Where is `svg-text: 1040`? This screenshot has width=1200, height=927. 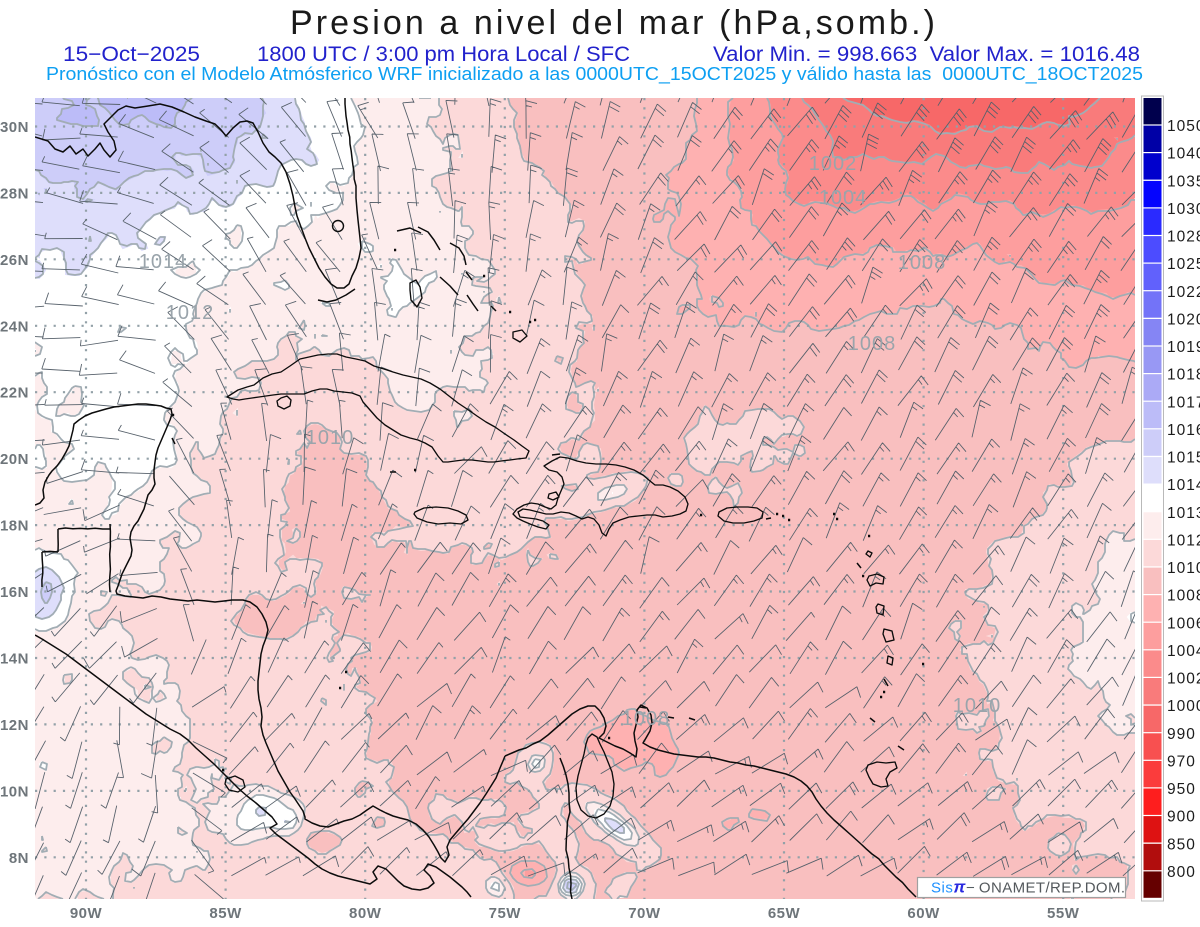
svg-text: 1040 is located at coordinates (1183, 154).